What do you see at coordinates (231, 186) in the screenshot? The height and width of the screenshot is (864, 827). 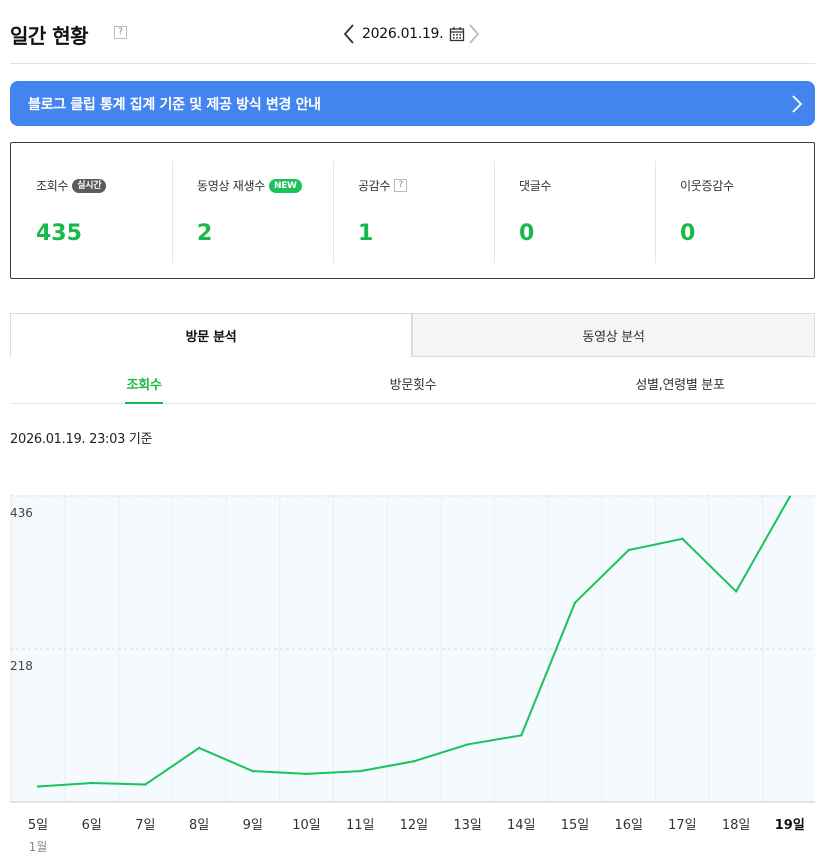 I see `stat-label: 동영상 재생수` at bounding box center [231, 186].